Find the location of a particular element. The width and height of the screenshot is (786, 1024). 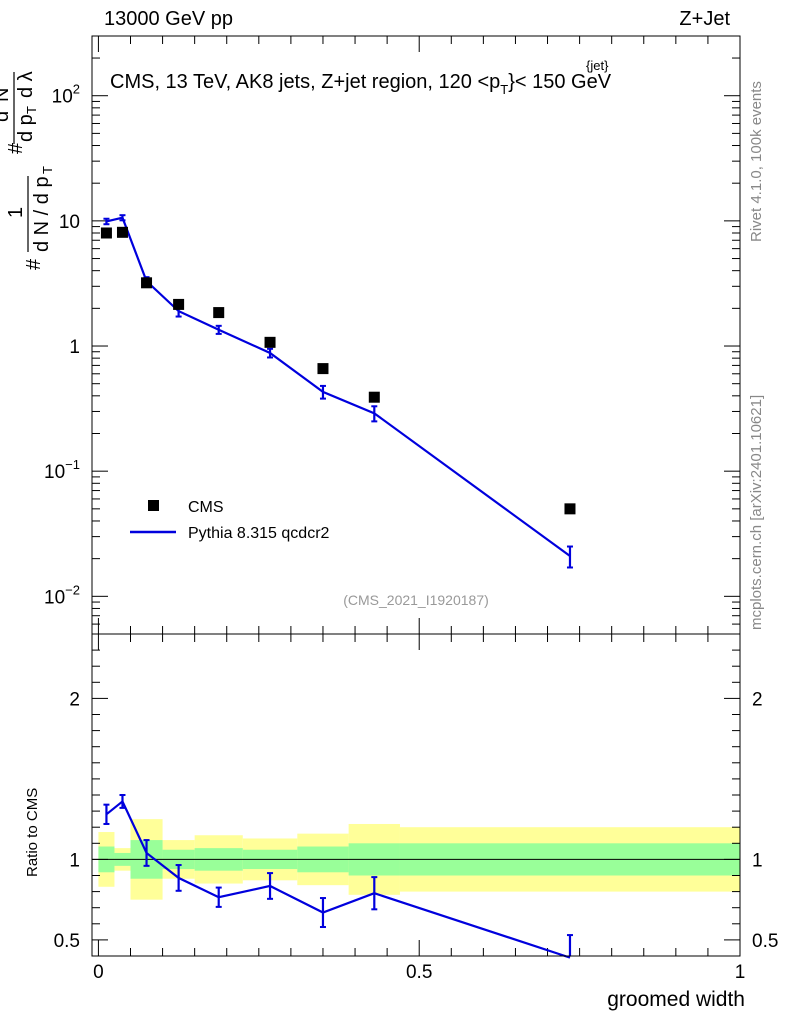

ratio-mc-series is located at coordinates (338, 876).